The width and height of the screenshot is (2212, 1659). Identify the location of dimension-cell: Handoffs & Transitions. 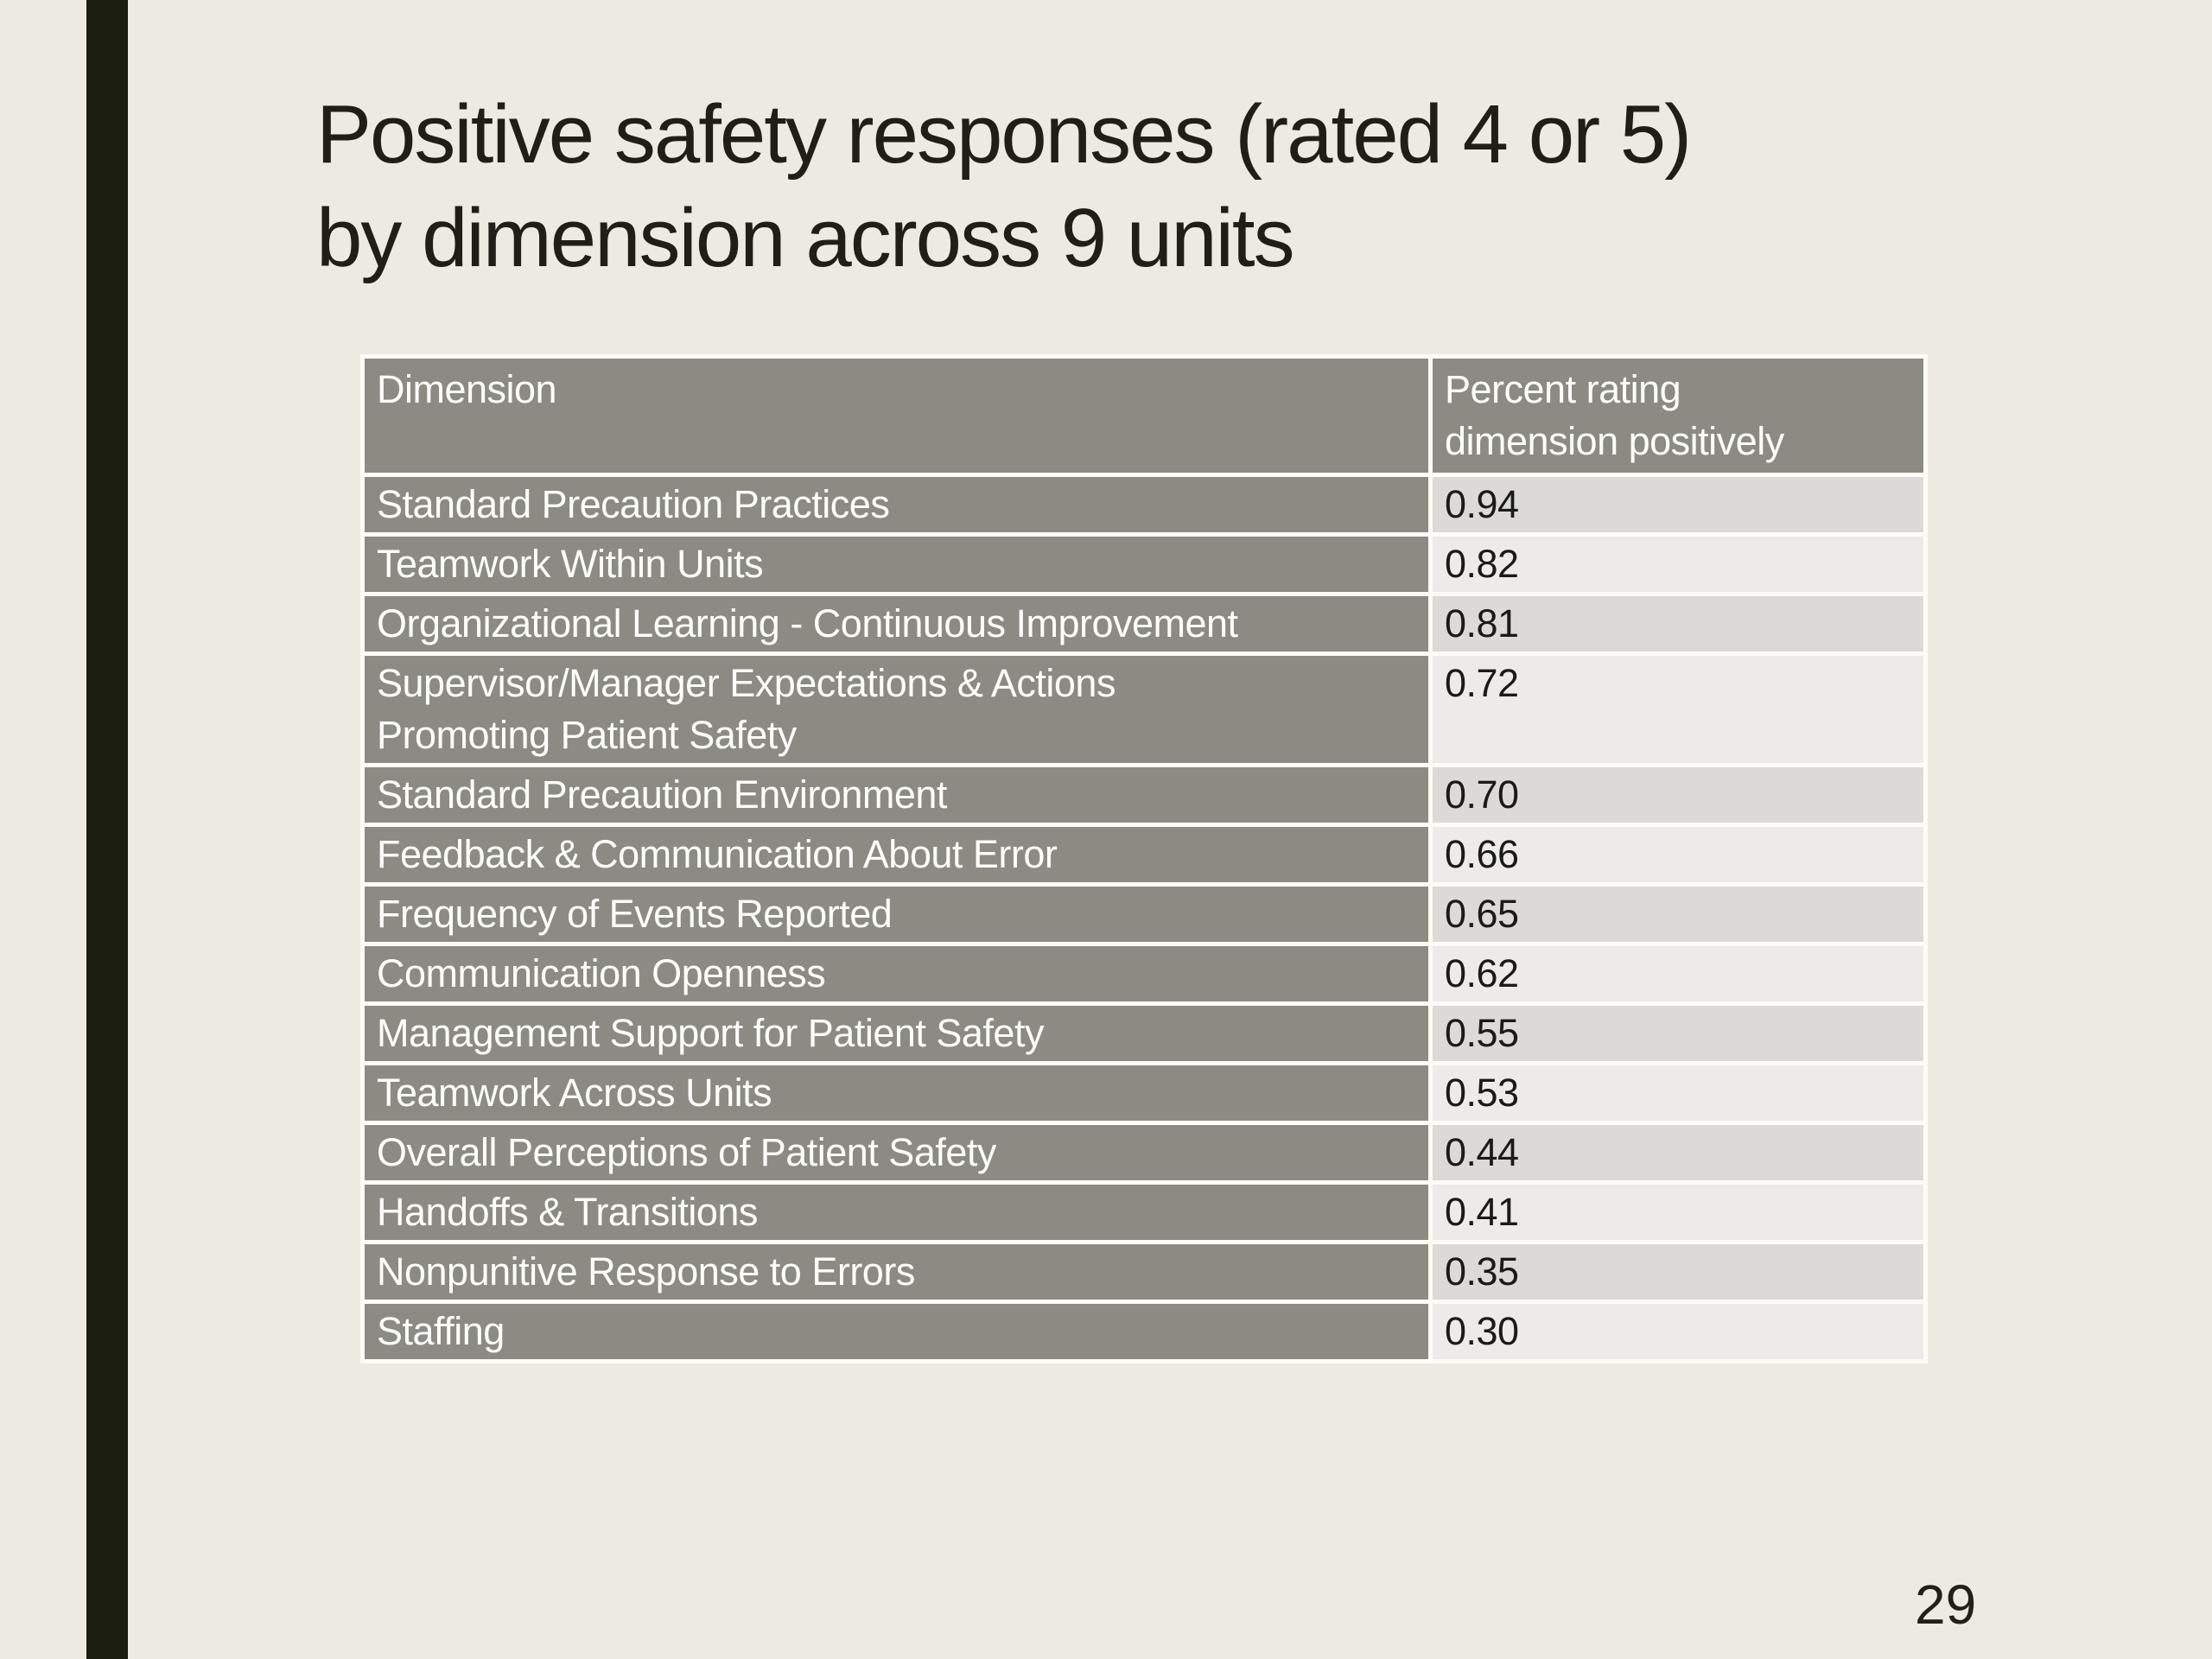
(897, 1212).